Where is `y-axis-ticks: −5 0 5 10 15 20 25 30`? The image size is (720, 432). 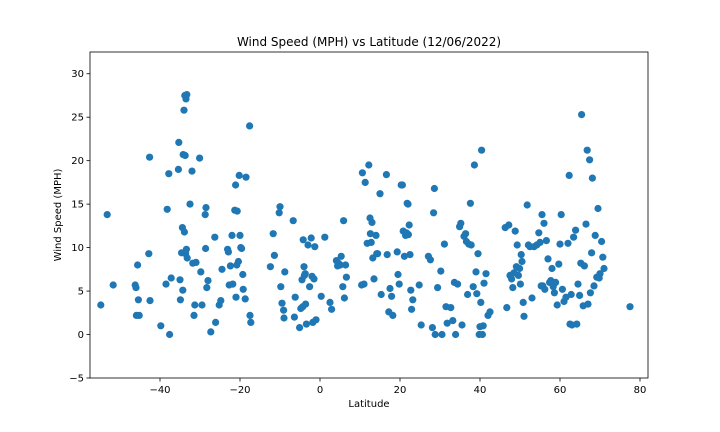 y-axis-ticks: −5 0 5 10 15 20 25 30 is located at coordinates (79, 227).